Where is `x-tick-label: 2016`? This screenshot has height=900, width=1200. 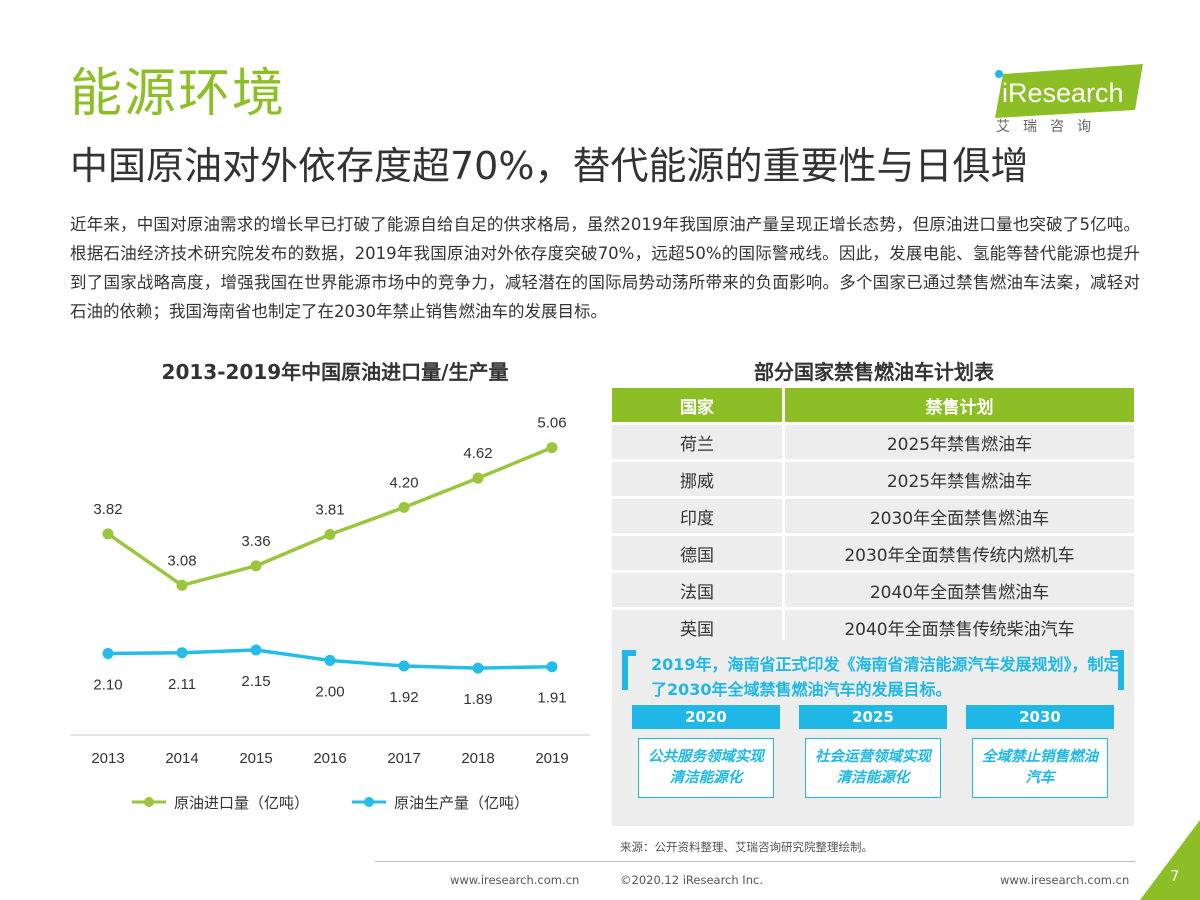 x-tick-label: 2016 is located at coordinates (329, 758).